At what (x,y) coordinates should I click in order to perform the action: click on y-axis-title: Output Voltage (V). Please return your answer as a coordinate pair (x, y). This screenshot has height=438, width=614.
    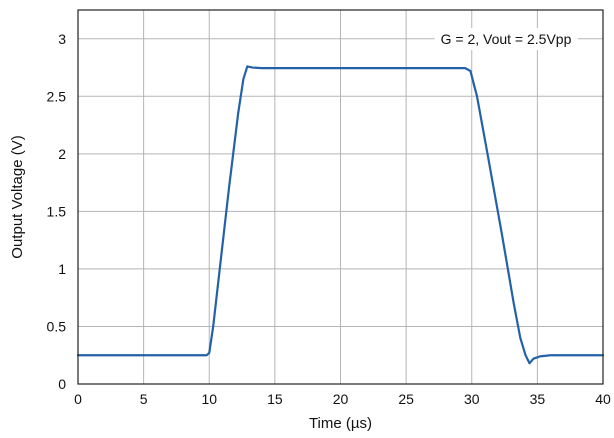
    Looking at the image, I should click on (17, 196).